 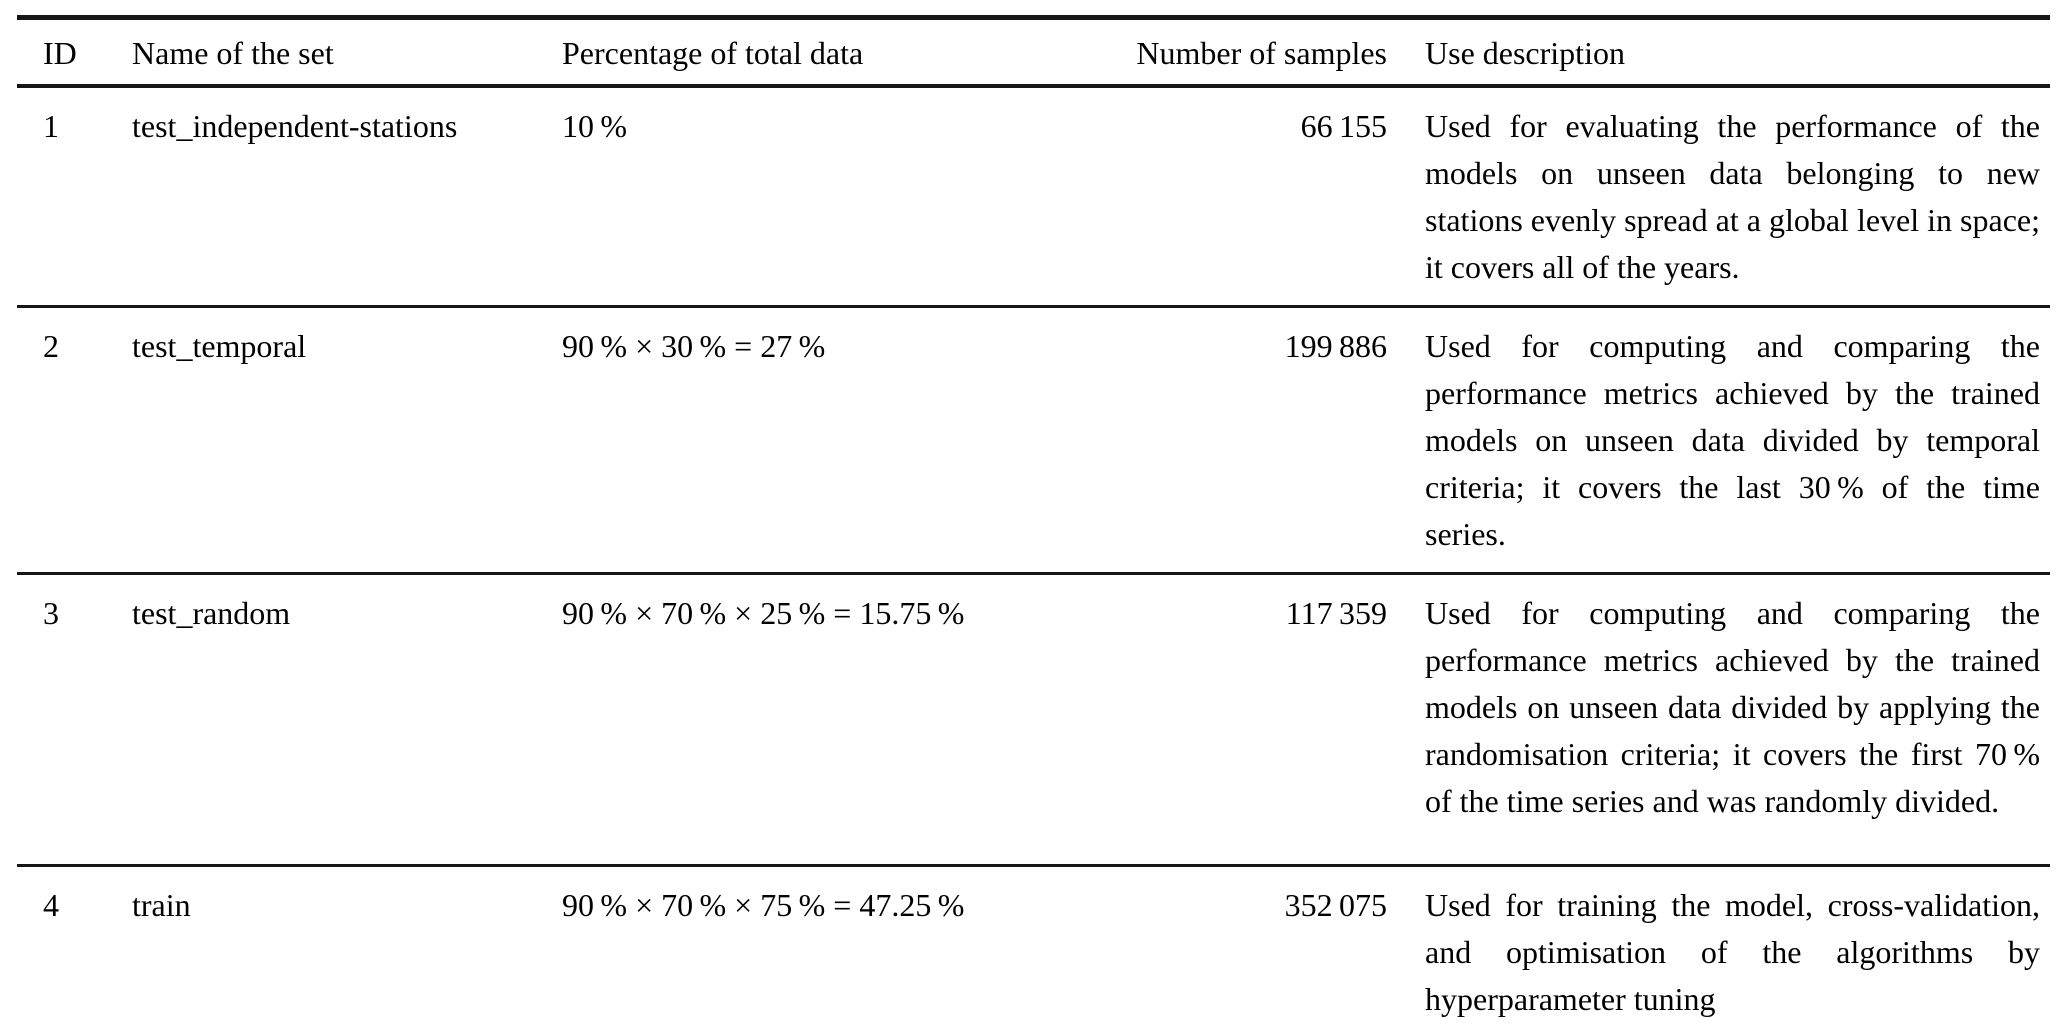 What do you see at coordinates (51, 613) in the screenshot?
I see `row-id: 3` at bounding box center [51, 613].